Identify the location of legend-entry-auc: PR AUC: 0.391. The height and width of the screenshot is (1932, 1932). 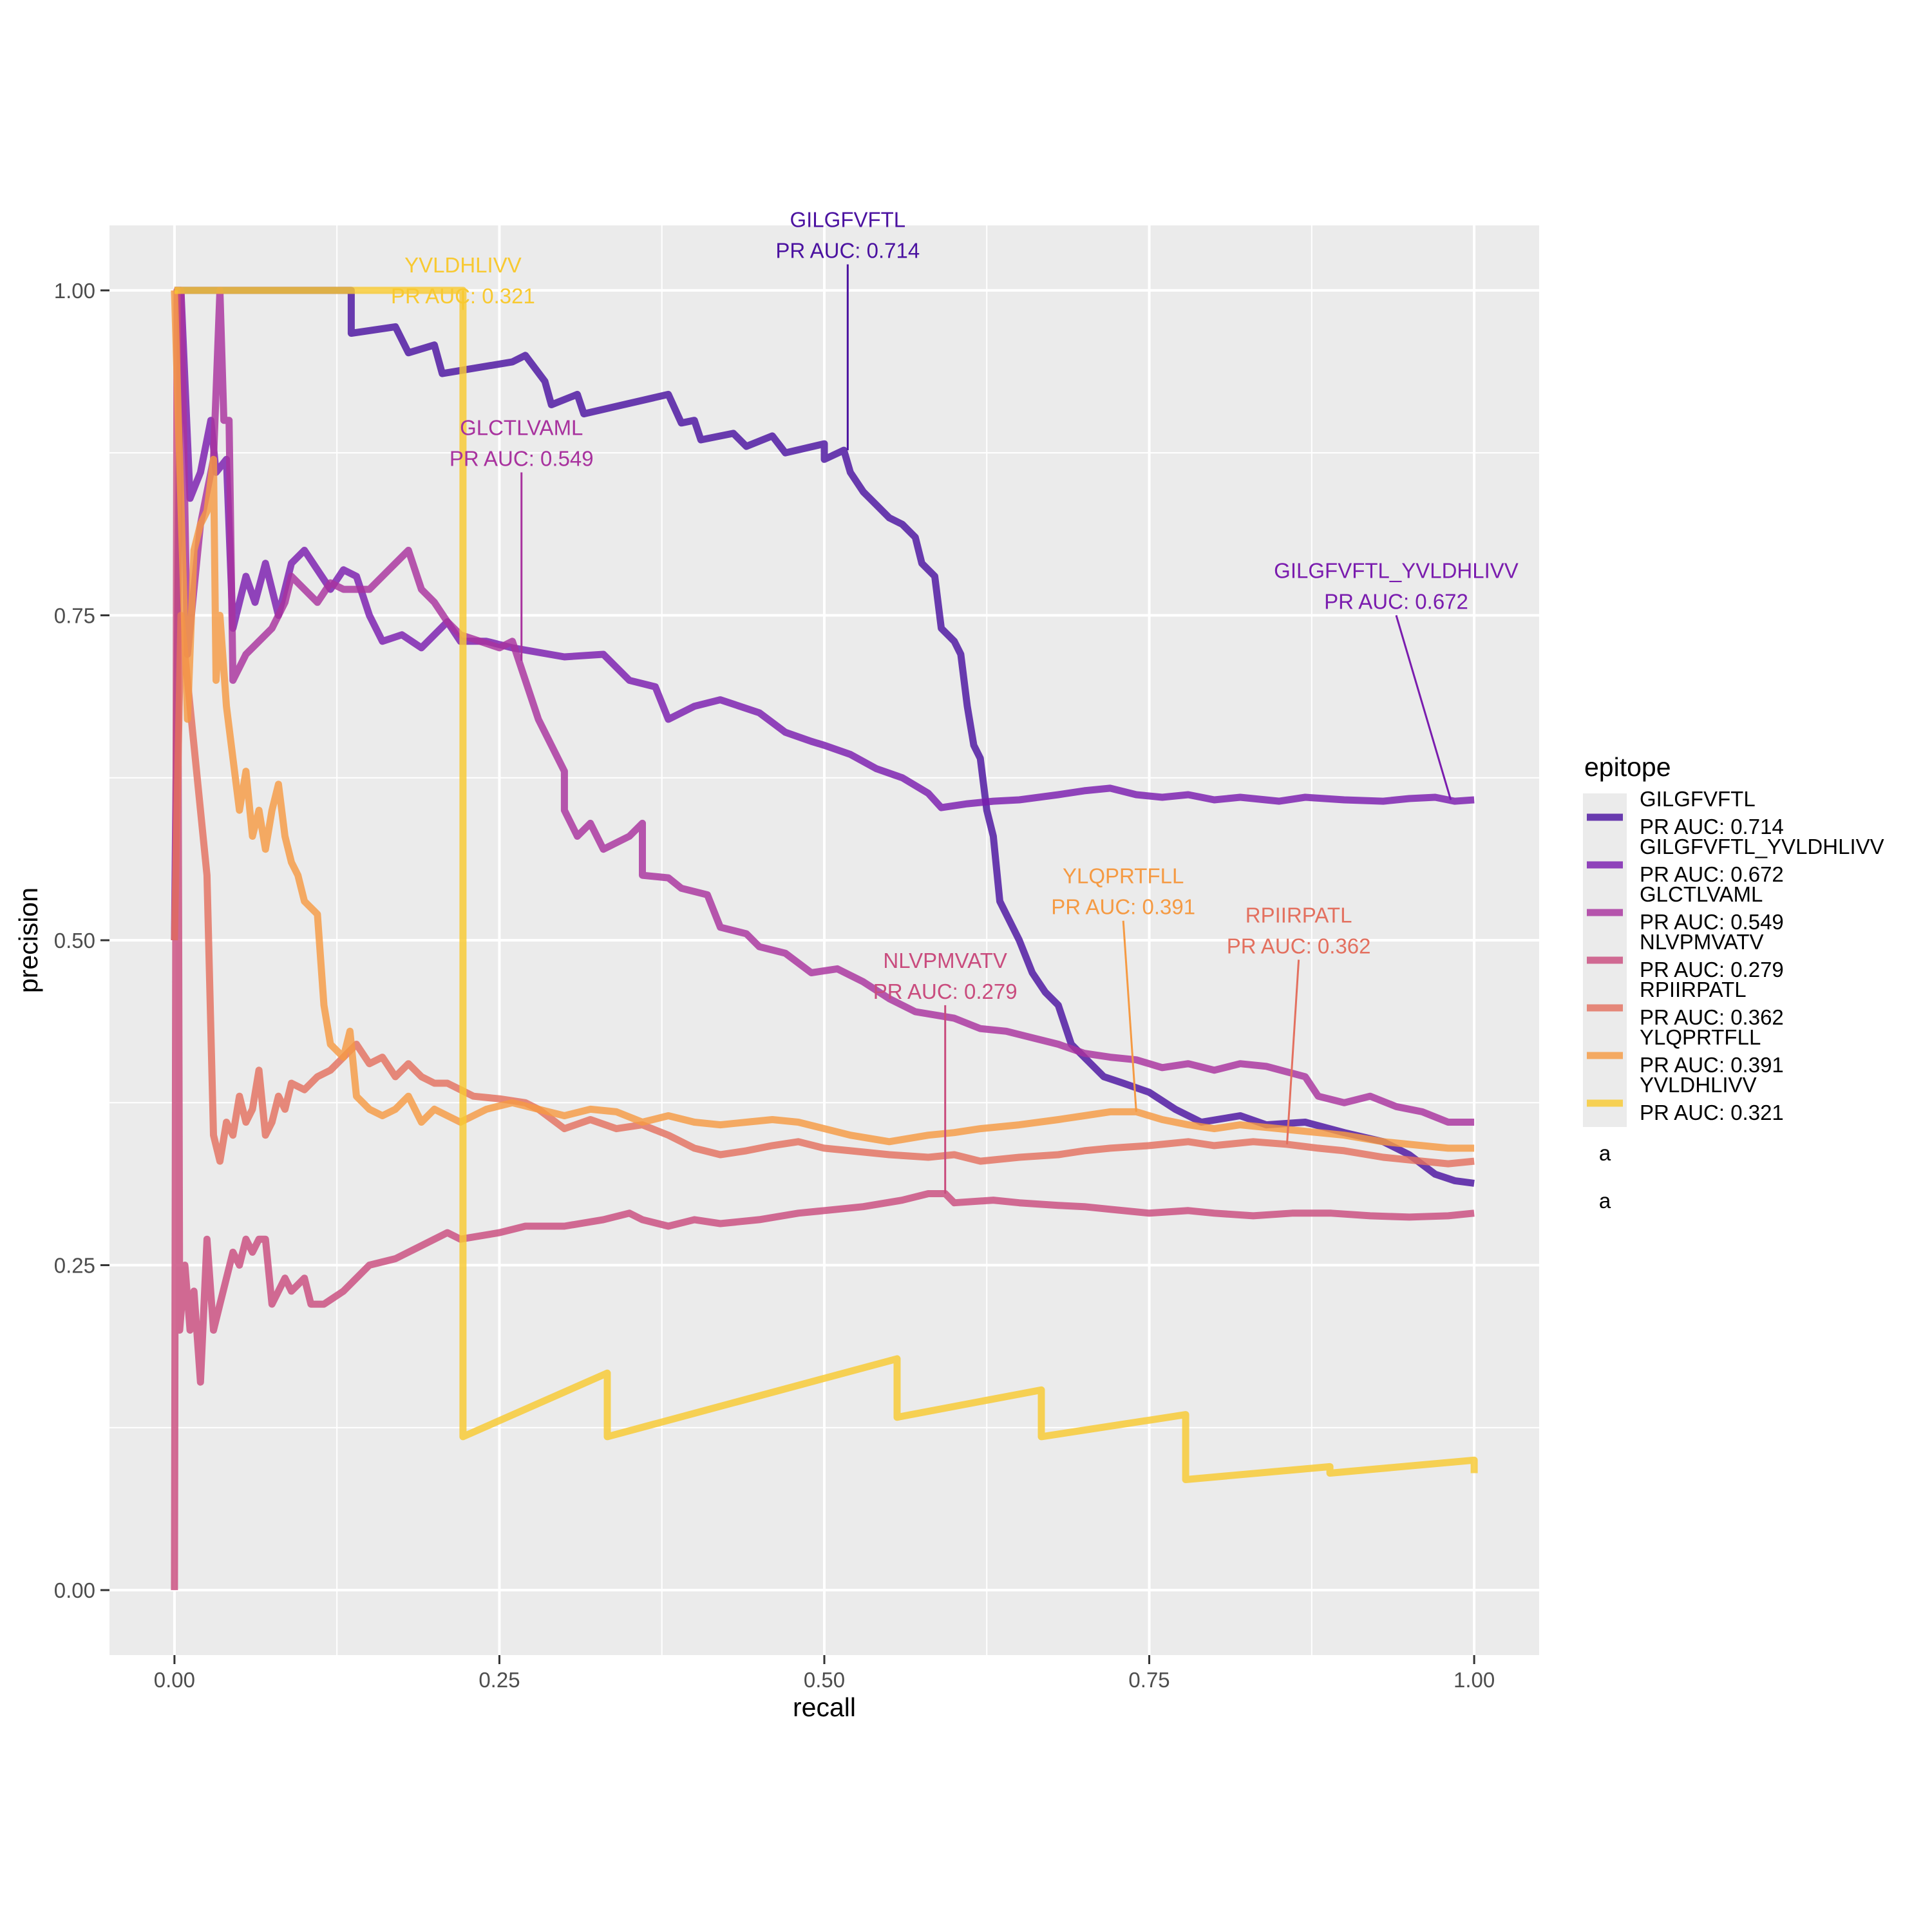
(1712, 1065).